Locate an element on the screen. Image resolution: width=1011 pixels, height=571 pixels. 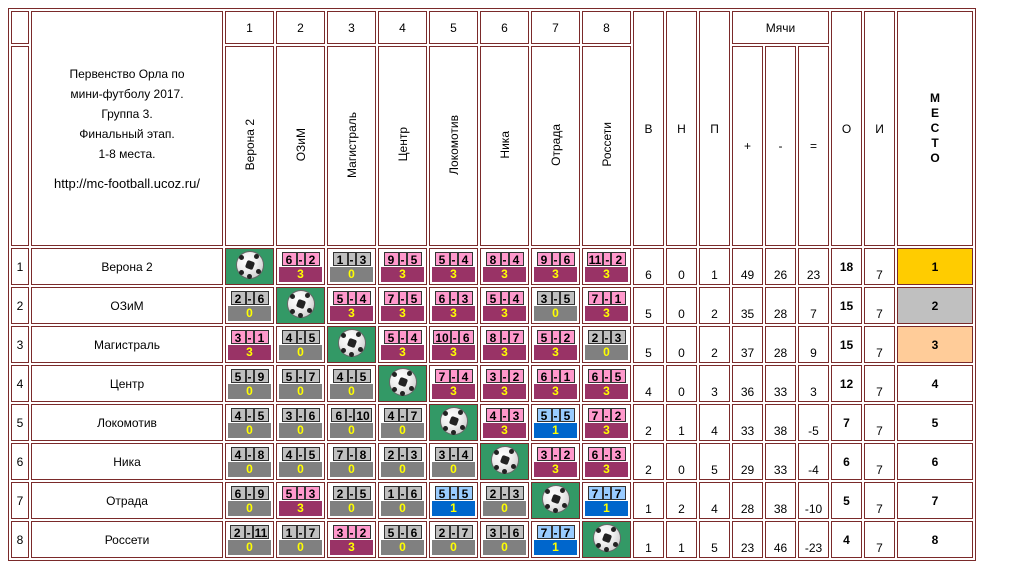
col-number-8: 8 is located at coordinates (606, 27).